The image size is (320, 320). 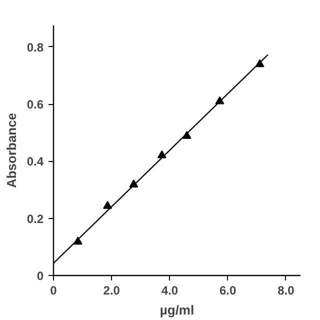 What do you see at coordinates (35, 47) in the screenshot?
I see `y-tick-label: 0.8` at bounding box center [35, 47].